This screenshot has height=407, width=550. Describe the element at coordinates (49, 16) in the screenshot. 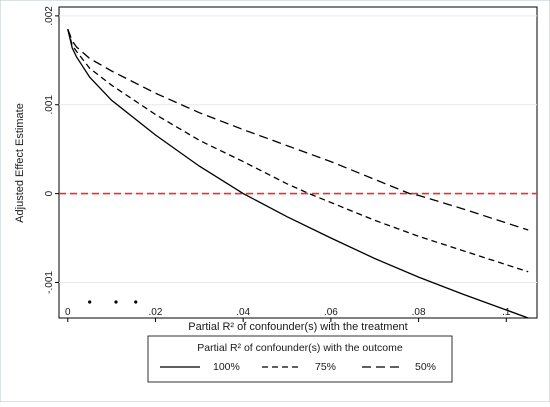

I see `y-tick-label-3: .002` at that location.